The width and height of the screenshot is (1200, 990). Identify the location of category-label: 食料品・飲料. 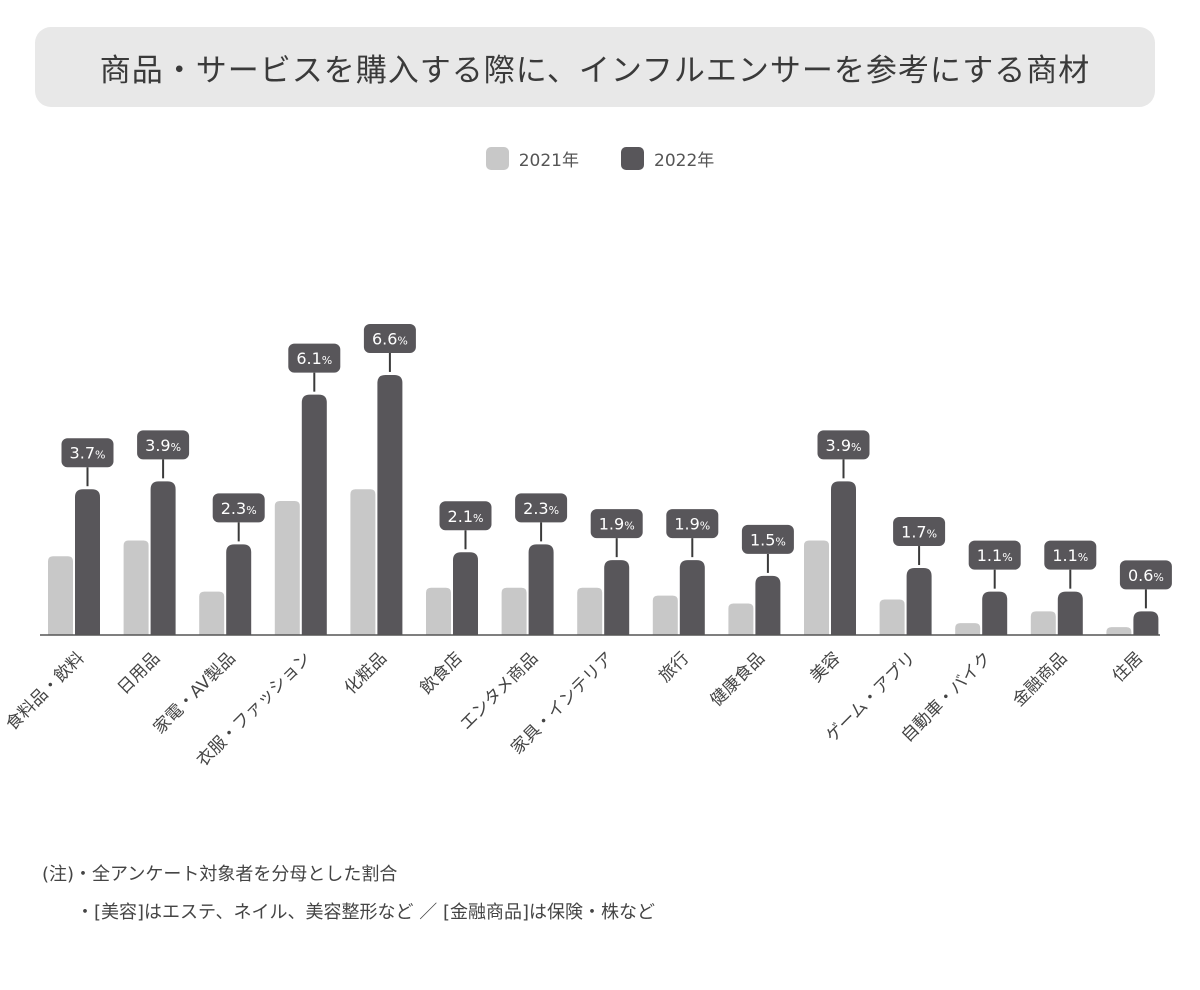
(45, 691).